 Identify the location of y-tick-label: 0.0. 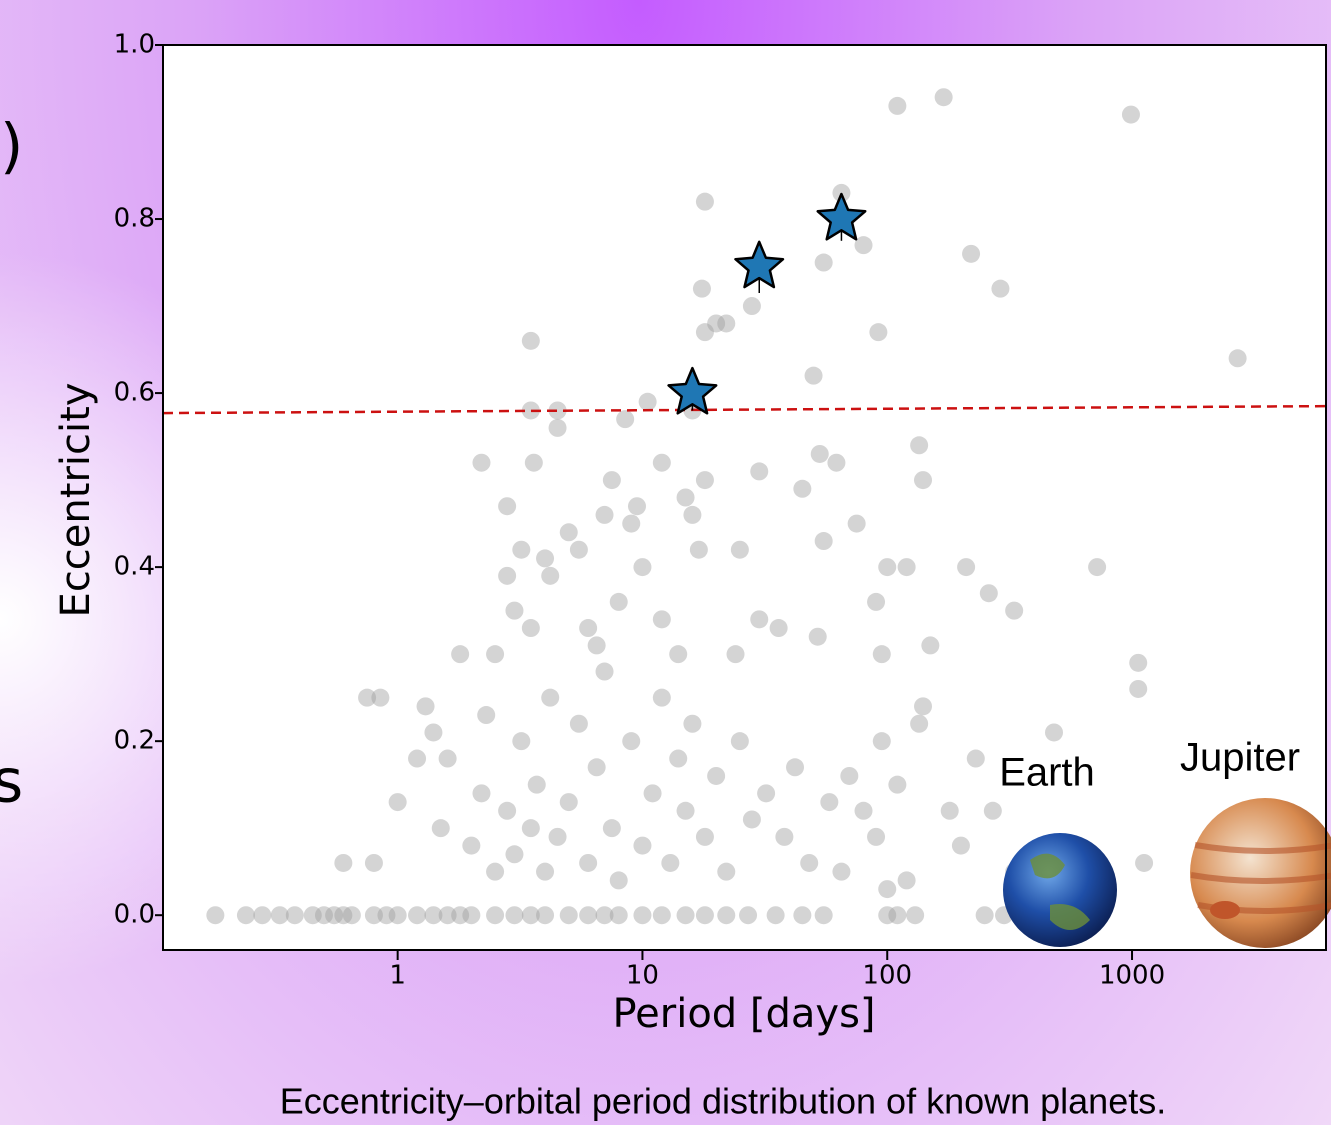
(134, 915).